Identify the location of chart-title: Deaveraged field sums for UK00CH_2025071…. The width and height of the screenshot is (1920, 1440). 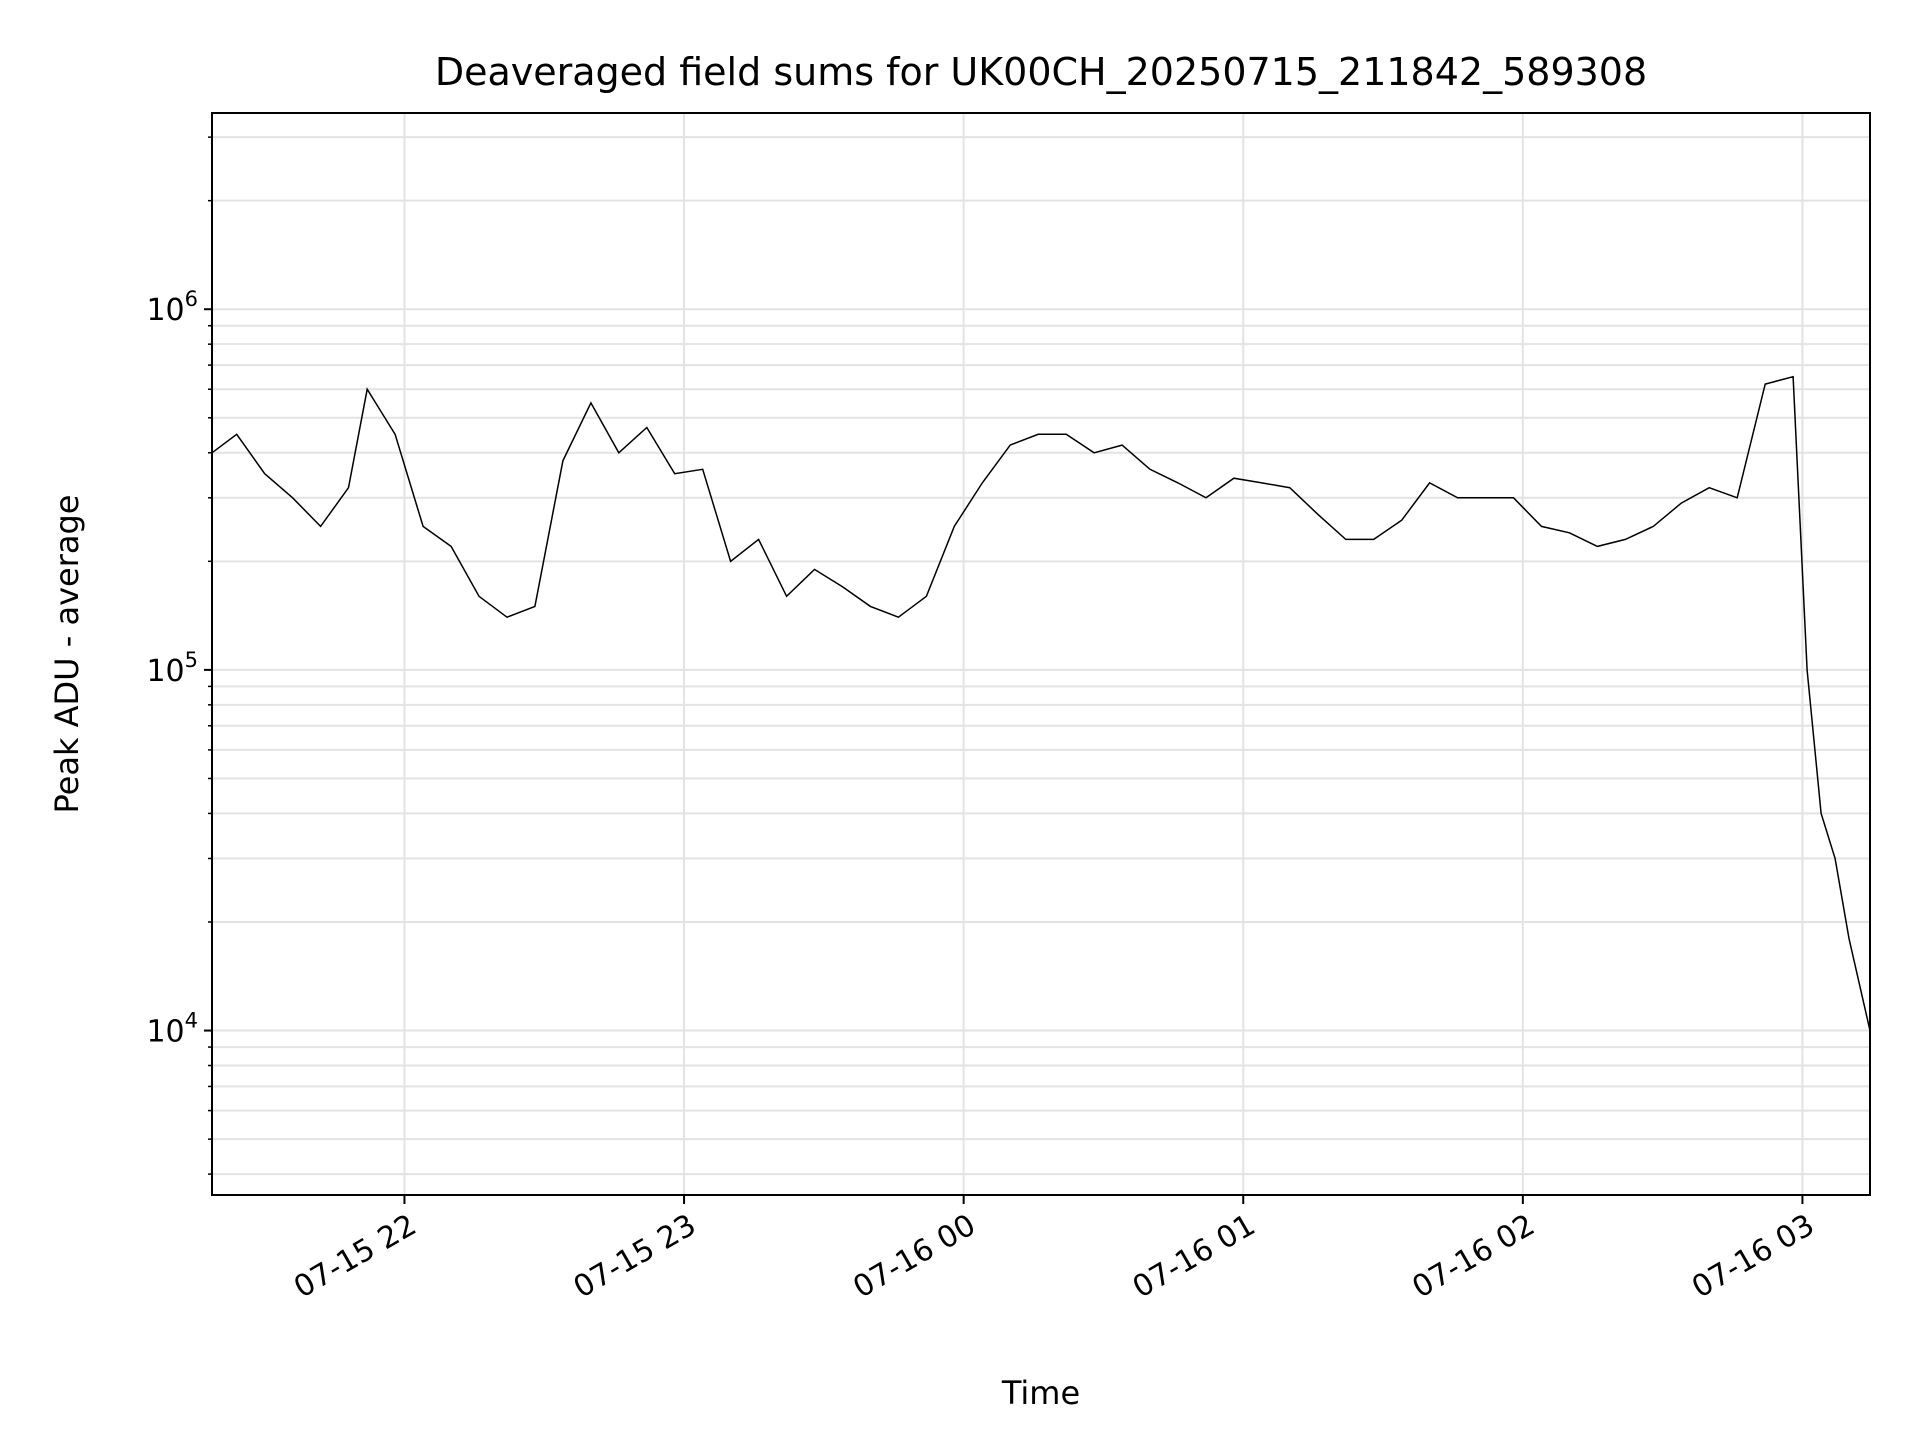
(1041, 72).